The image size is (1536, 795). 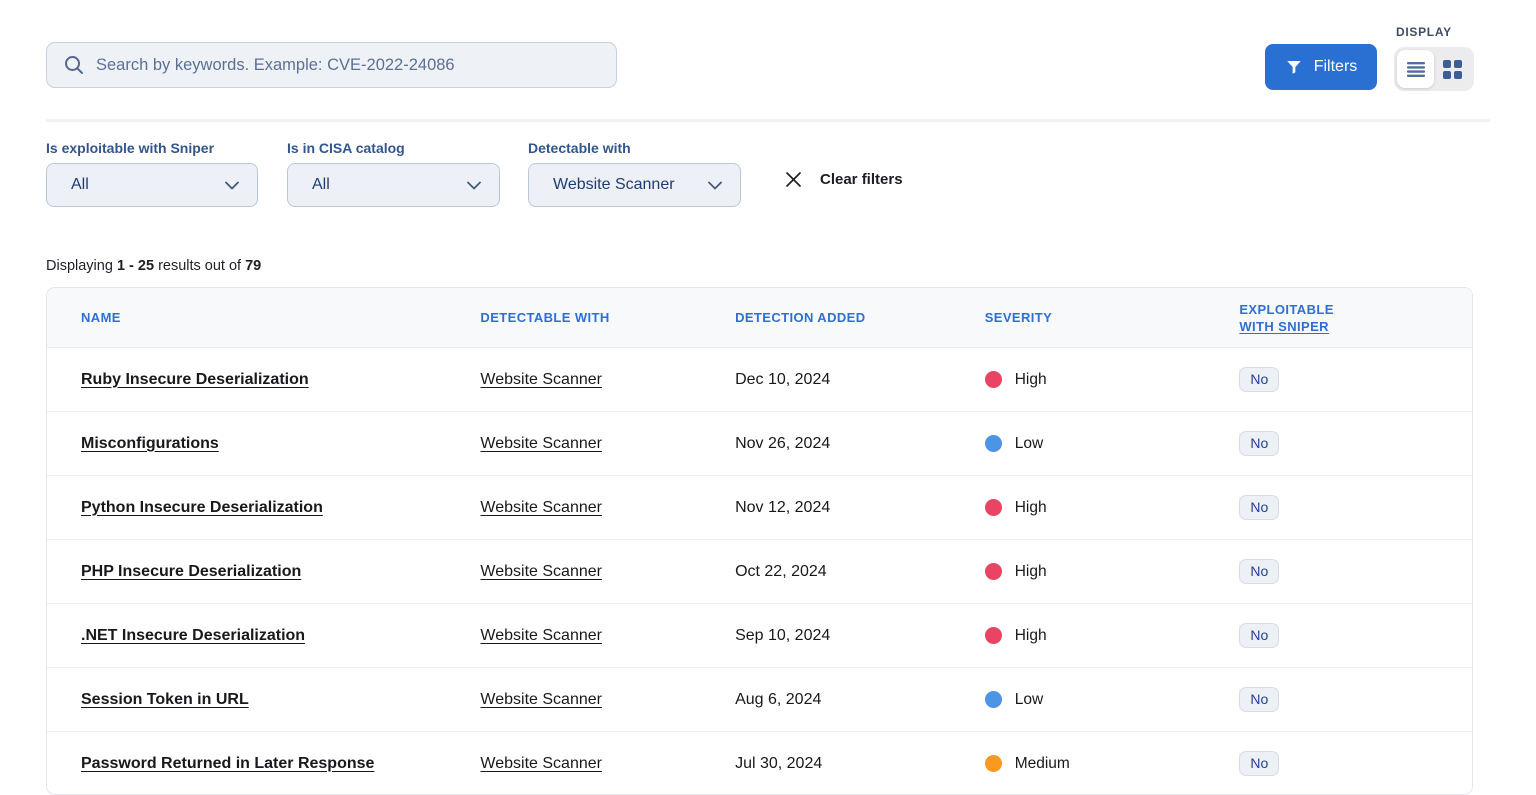 What do you see at coordinates (861, 179) in the screenshot?
I see `clear-filters-label: Clear filters` at bounding box center [861, 179].